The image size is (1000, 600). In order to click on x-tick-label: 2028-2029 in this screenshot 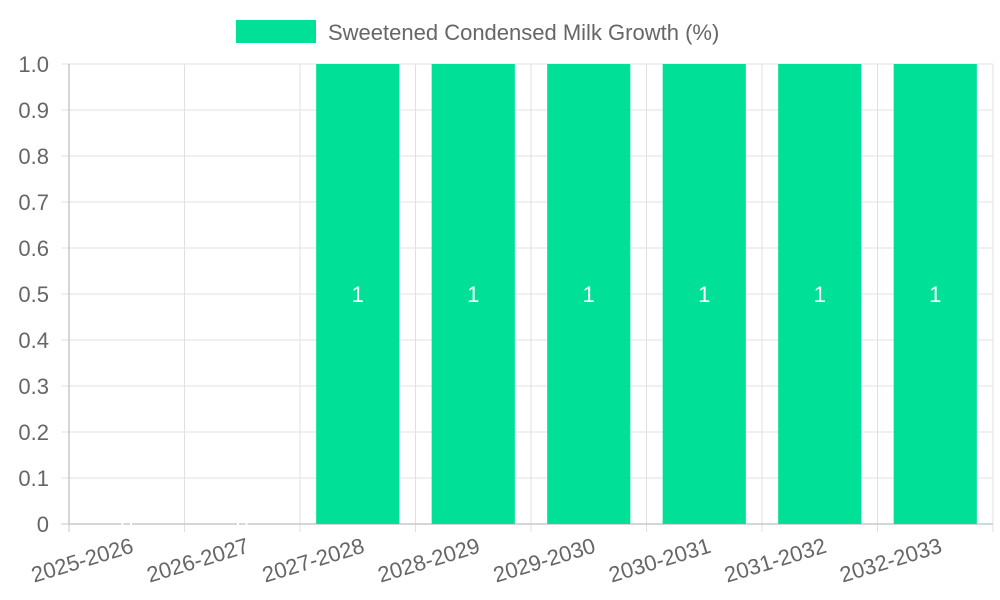, I will do `click(429, 560)`.